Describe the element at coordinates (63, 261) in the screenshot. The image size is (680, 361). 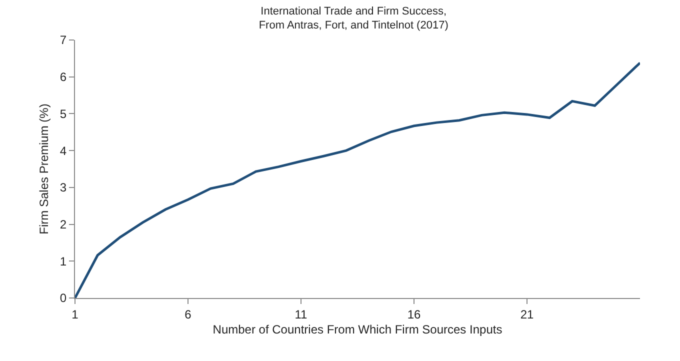
I see `y-tick-label: 1` at that location.